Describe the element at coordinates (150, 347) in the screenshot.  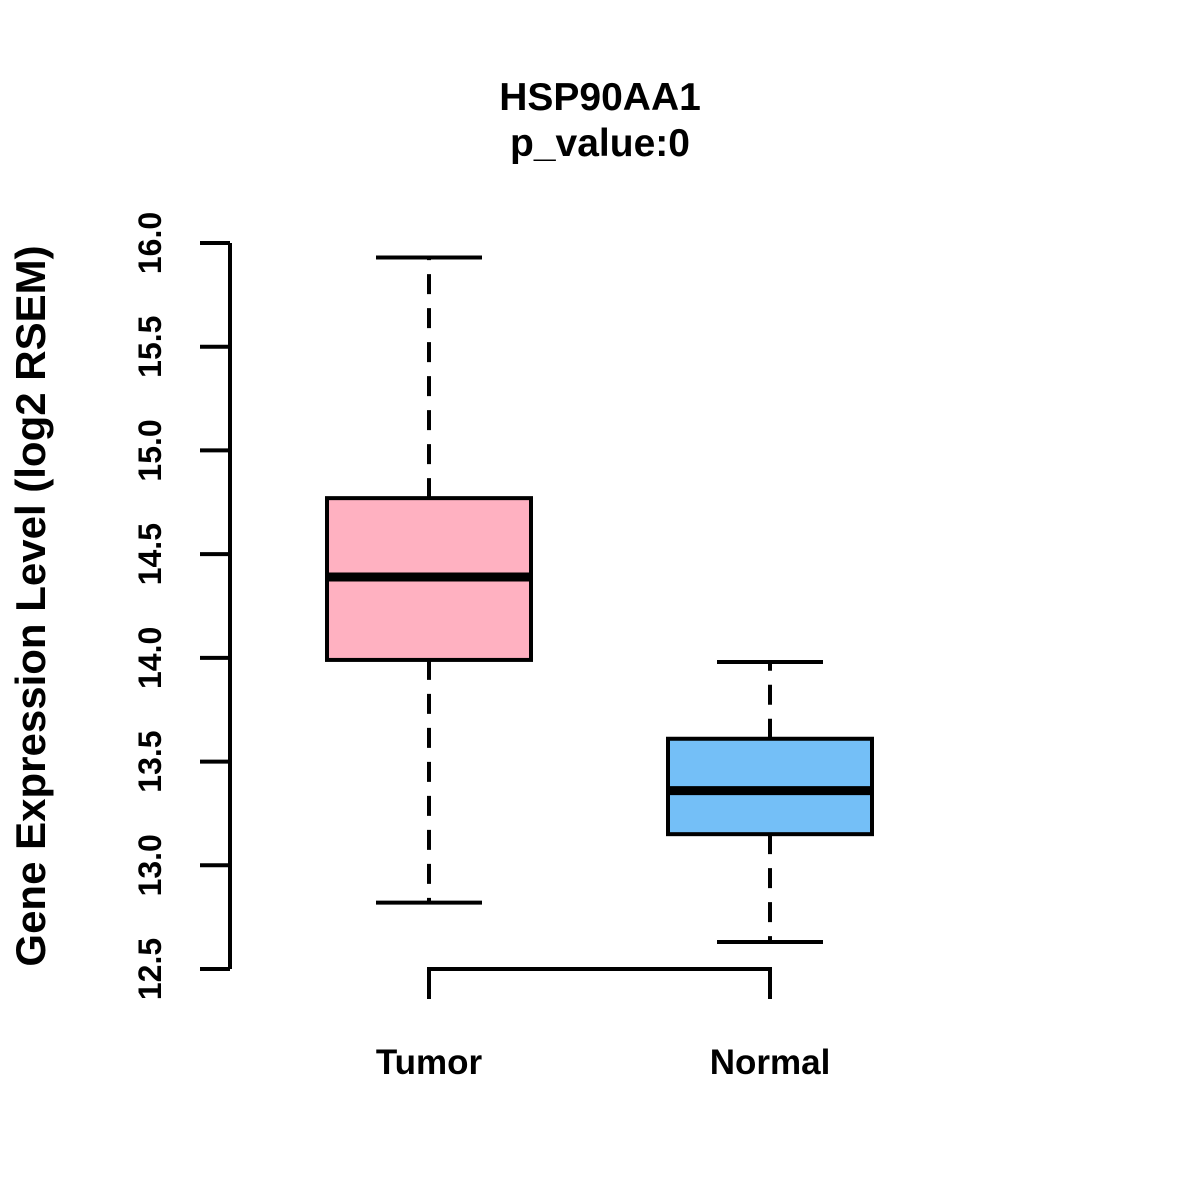
I see `y-tick-label: 15.5` at that location.